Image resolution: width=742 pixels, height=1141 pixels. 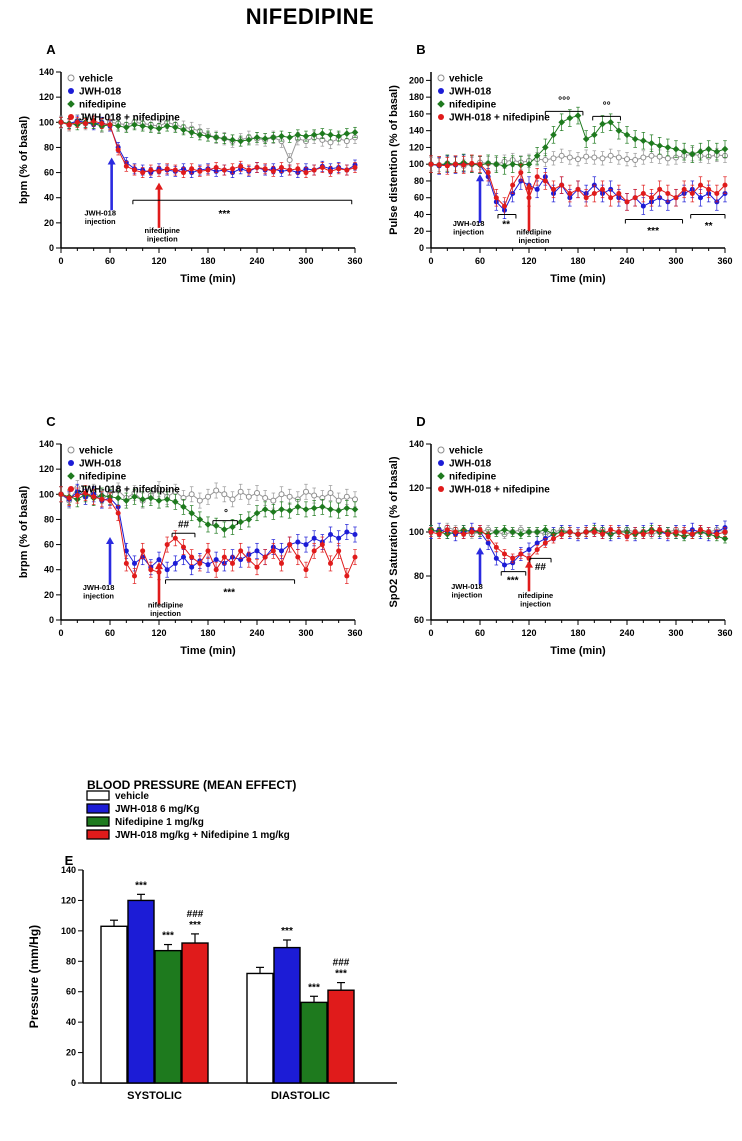 What do you see at coordinates (129, 490) in the screenshot?
I see `svg-text: JWH-018 + nifedipine` at bounding box center [129, 490].